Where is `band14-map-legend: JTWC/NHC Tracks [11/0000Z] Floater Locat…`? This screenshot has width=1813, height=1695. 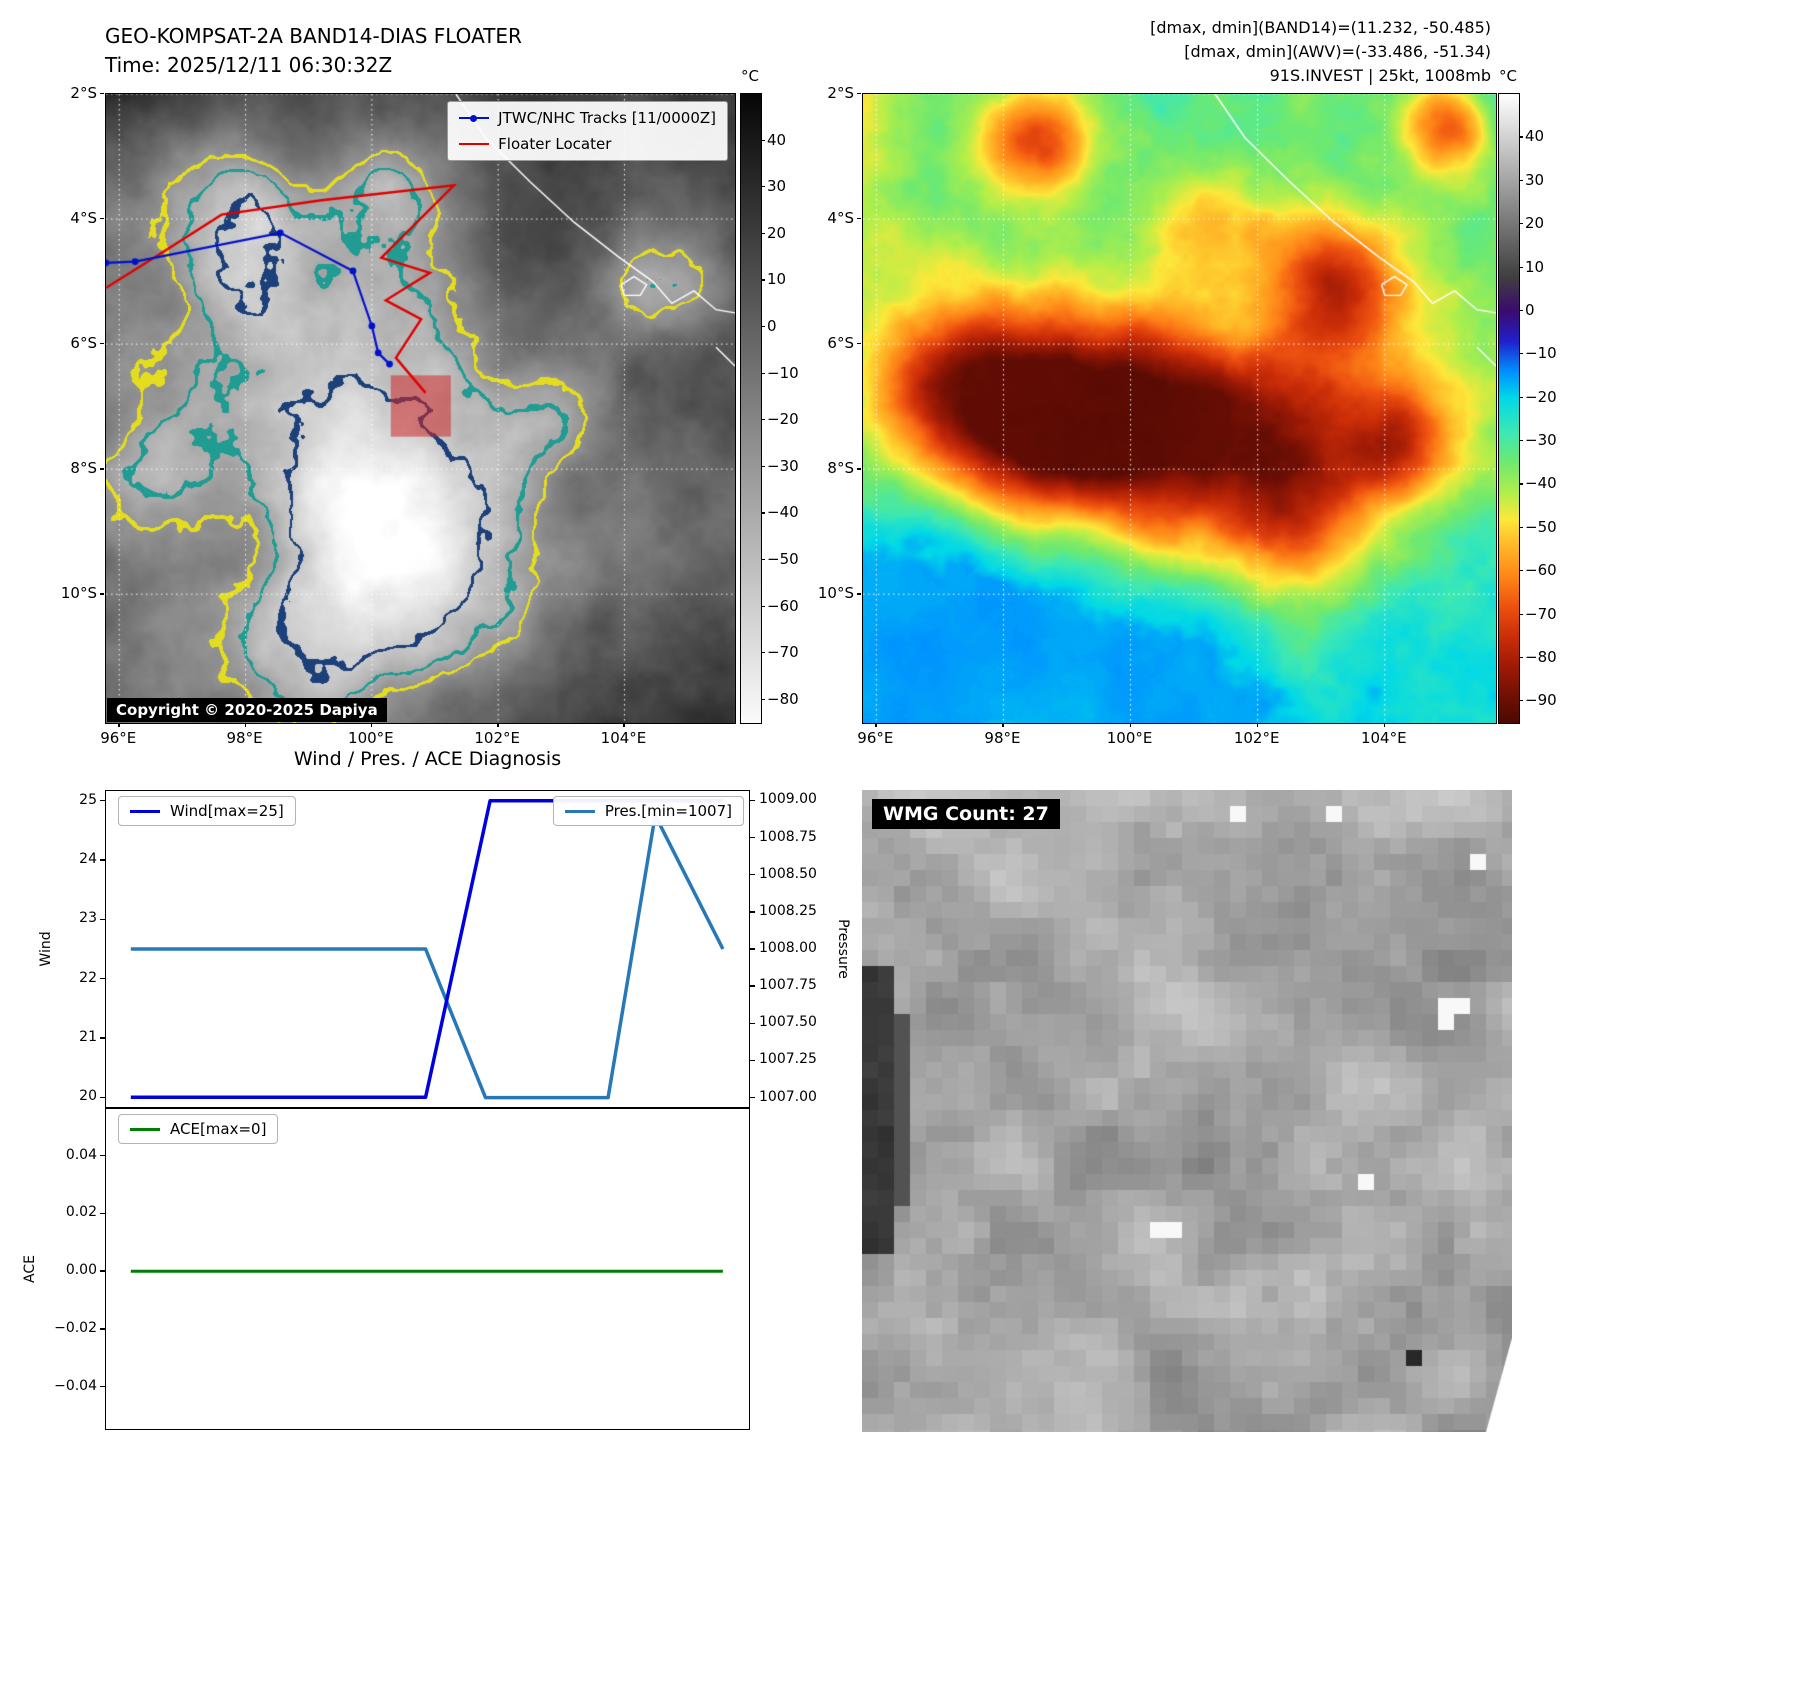
band14-map-legend: JTWC/NHC Tracks [11/0000Z] Floater Locat… is located at coordinates (587, 131).